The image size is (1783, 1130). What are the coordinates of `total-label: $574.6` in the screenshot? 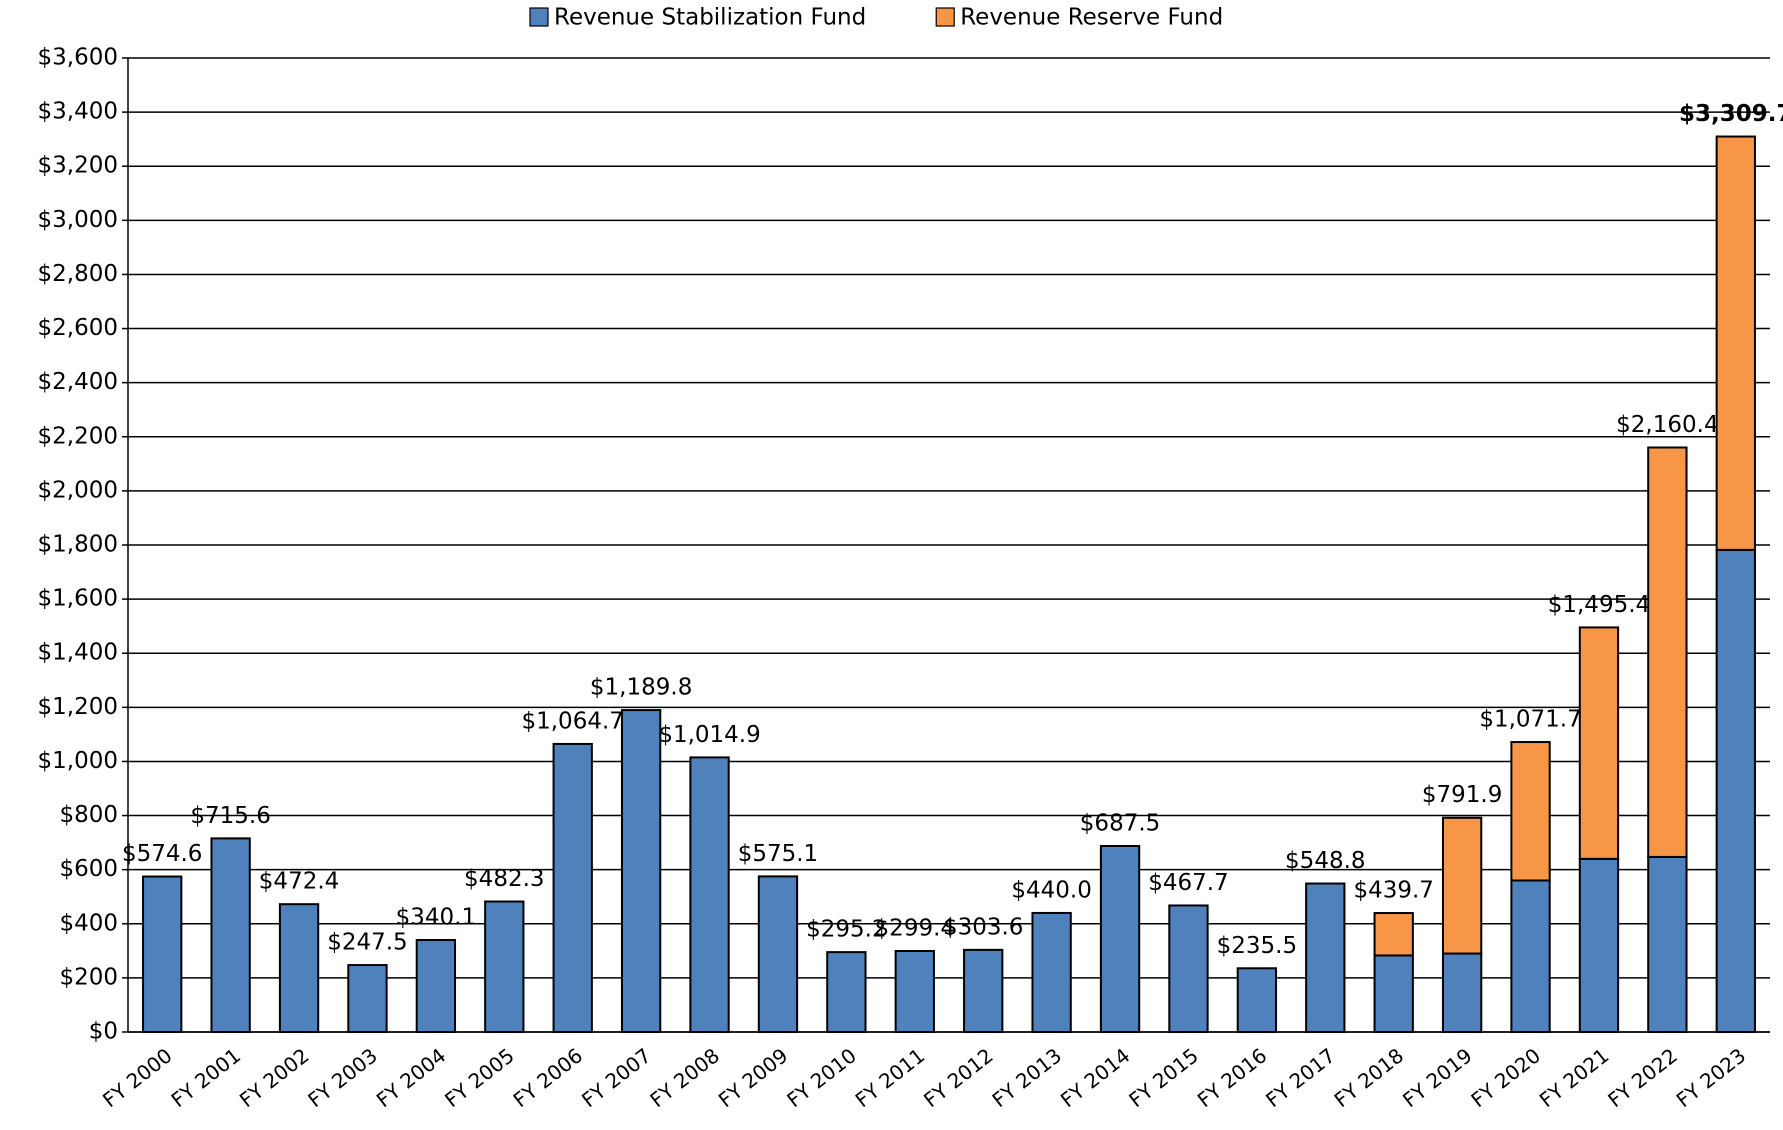 It's located at (162, 854).